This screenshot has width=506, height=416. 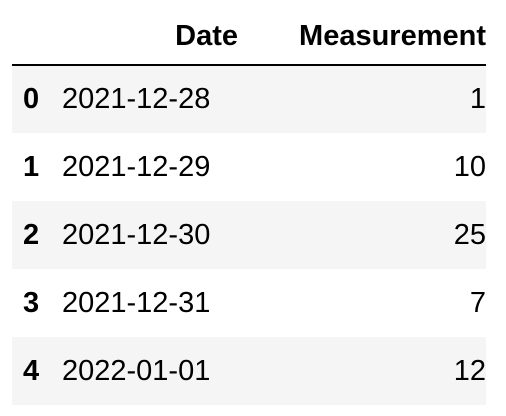 What do you see at coordinates (477, 302) in the screenshot?
I see `measurement-cell: 7` at bounding box center [477, 302].